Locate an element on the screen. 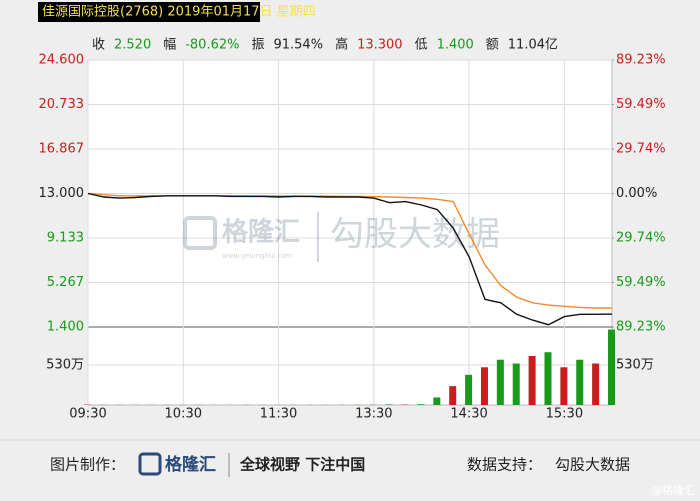  info-value: -80.62% is located at coordinates (212, 45).